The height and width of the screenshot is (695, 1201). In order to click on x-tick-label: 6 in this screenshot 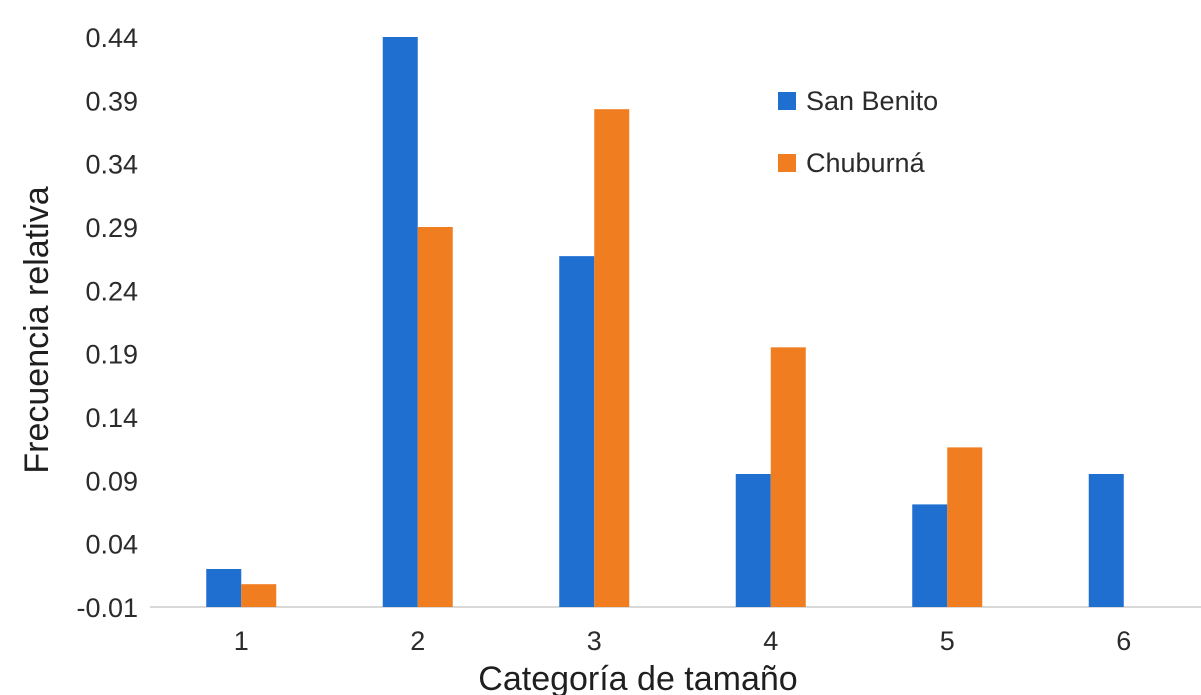, I will do `click(1123, 641)`.